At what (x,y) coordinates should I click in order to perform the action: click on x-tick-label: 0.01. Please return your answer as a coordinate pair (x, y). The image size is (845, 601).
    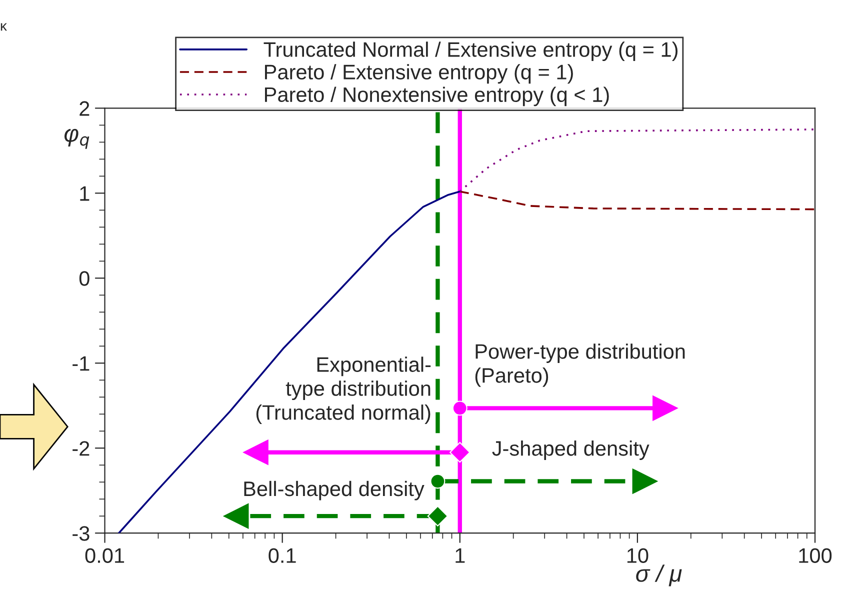
    Looking at the image, I should click on (104, 555).